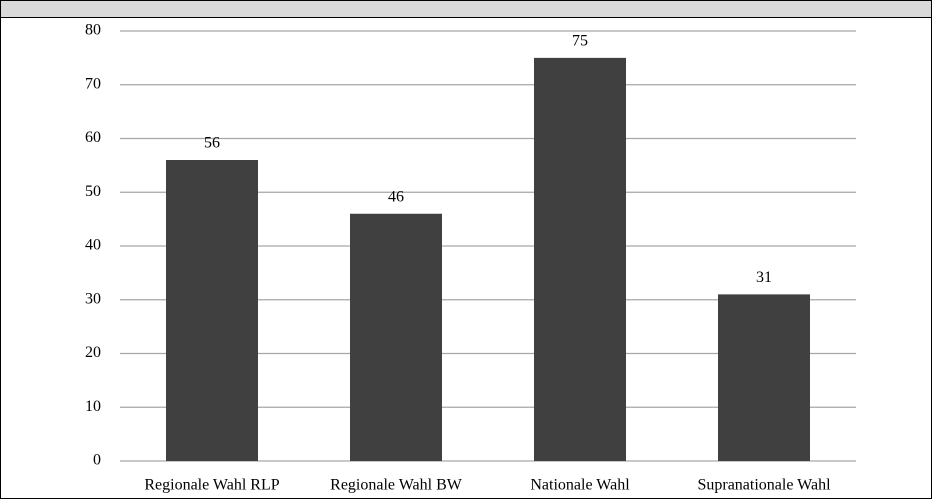 Image resolution: width=932 pixels, height=499 pixels. I want to click on y-tick-label: 10, so click(93, 406).